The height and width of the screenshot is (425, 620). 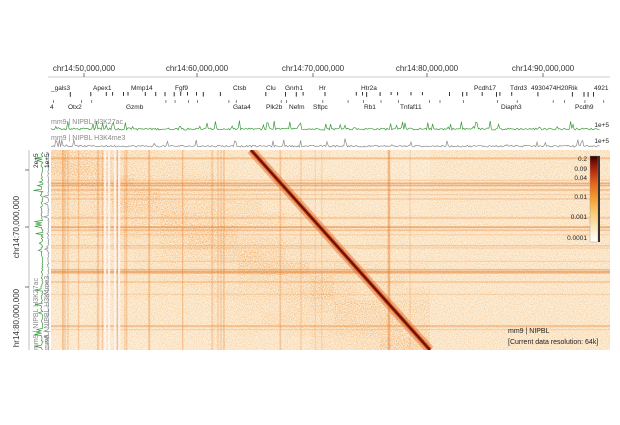 I want to click on colorbar-label: 0.2, so click(x=582, y=159).